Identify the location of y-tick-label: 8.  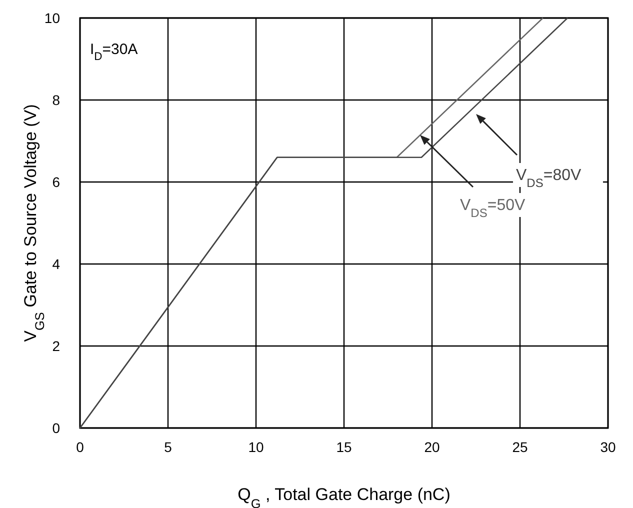
(56, 100).